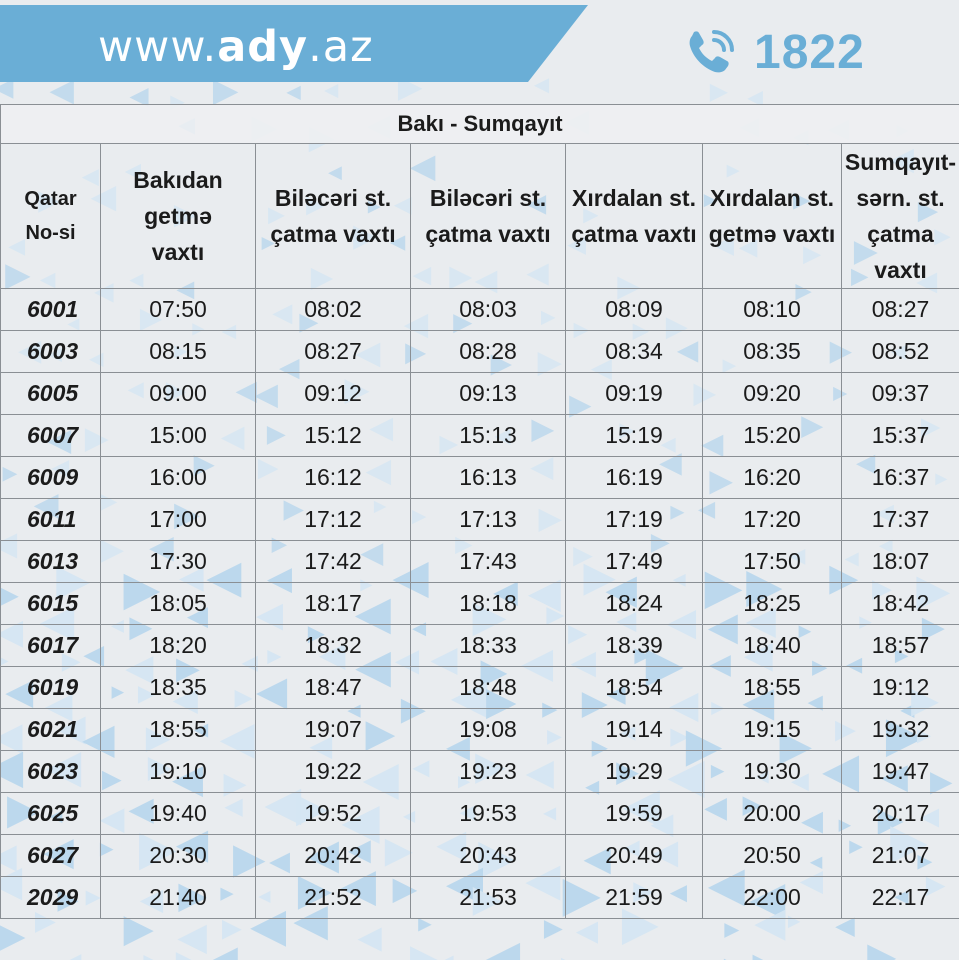 The image size is (959, 960). What do you see at coordinates (772, 645) in the screenshot?
I see `time-cell: 18:40` at bounding box center [772, 645].